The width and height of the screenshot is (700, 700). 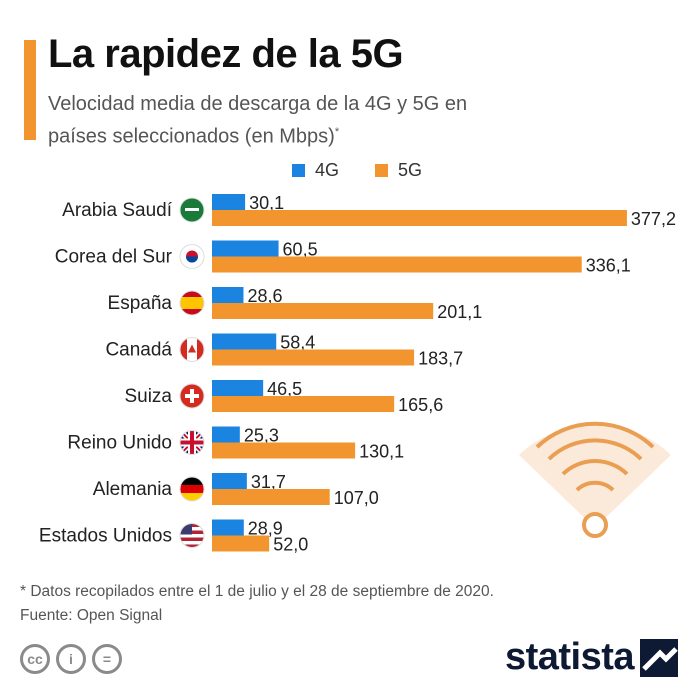 I want to click on legend-item-5g: 5G, so click(x=398, y=170).